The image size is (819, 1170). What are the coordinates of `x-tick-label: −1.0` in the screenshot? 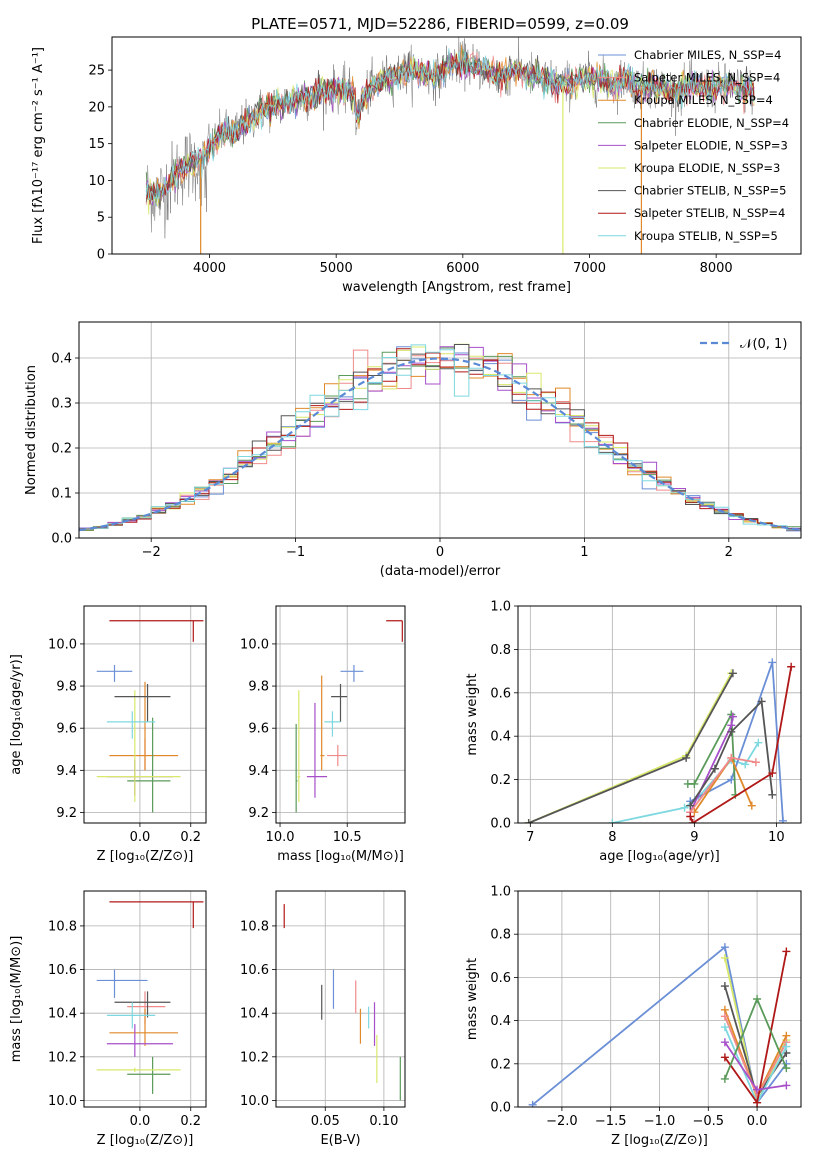 It's located at (660, 1121).